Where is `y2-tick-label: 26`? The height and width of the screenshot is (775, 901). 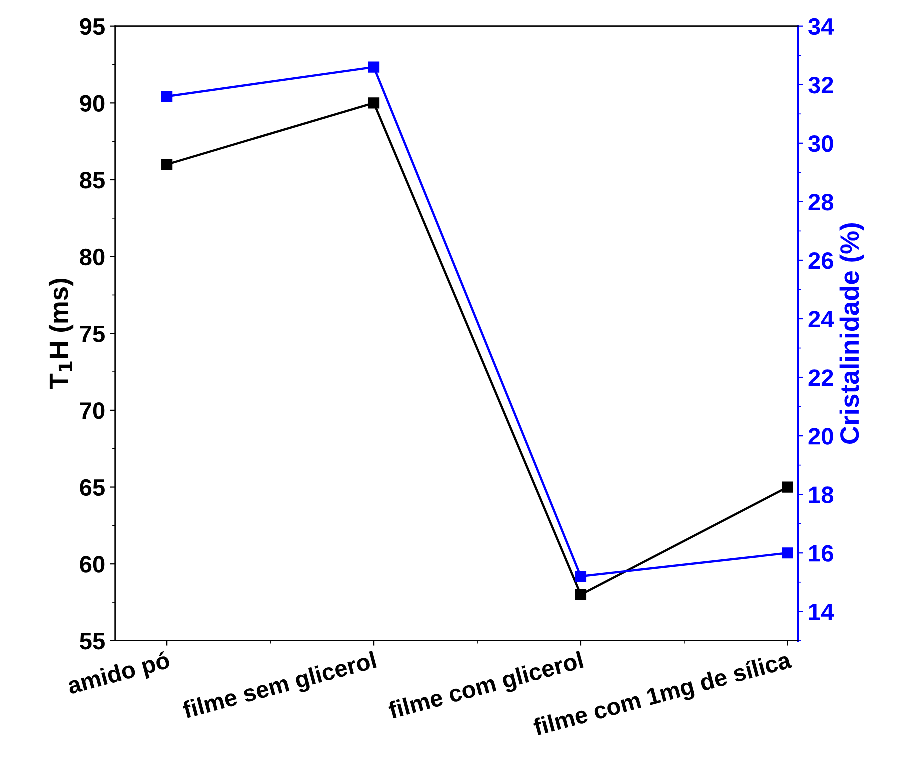 y2-tick-label: 26 is located at coordinates (821, 261).